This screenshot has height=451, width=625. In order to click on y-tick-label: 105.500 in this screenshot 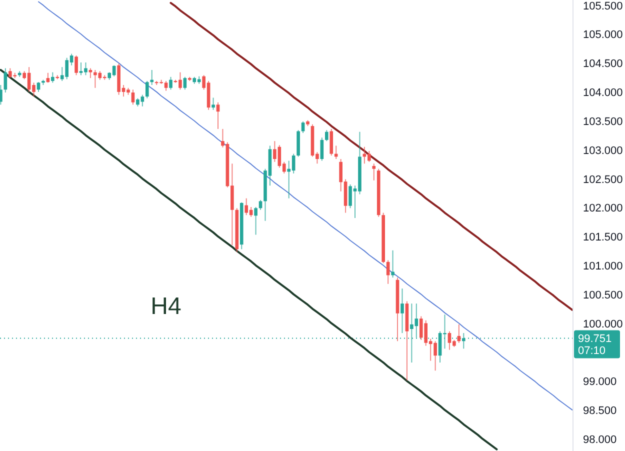, I will do `click(603, 6)`.